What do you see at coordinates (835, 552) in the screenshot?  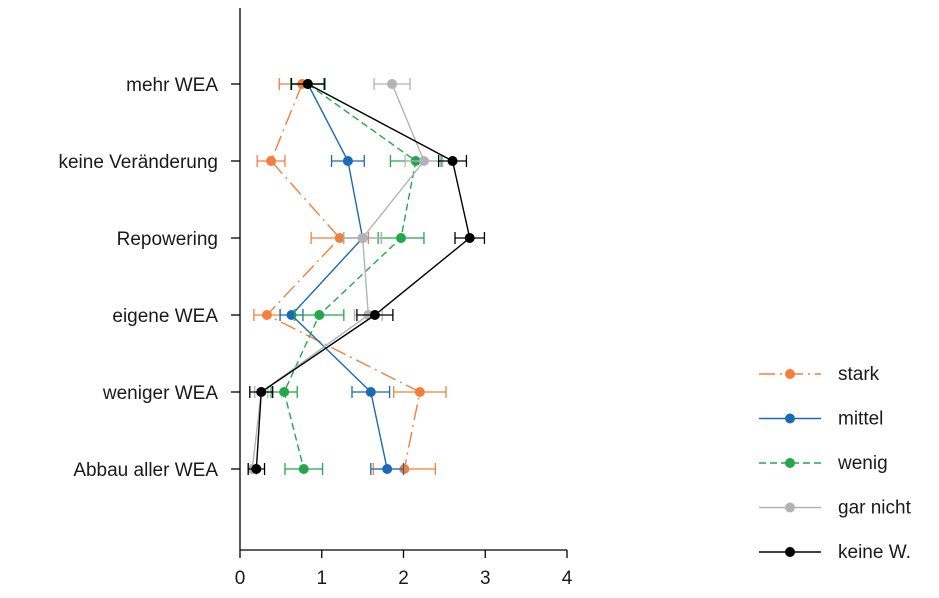 I see `legend-item: keine W.` at bounding box center [835, 552].